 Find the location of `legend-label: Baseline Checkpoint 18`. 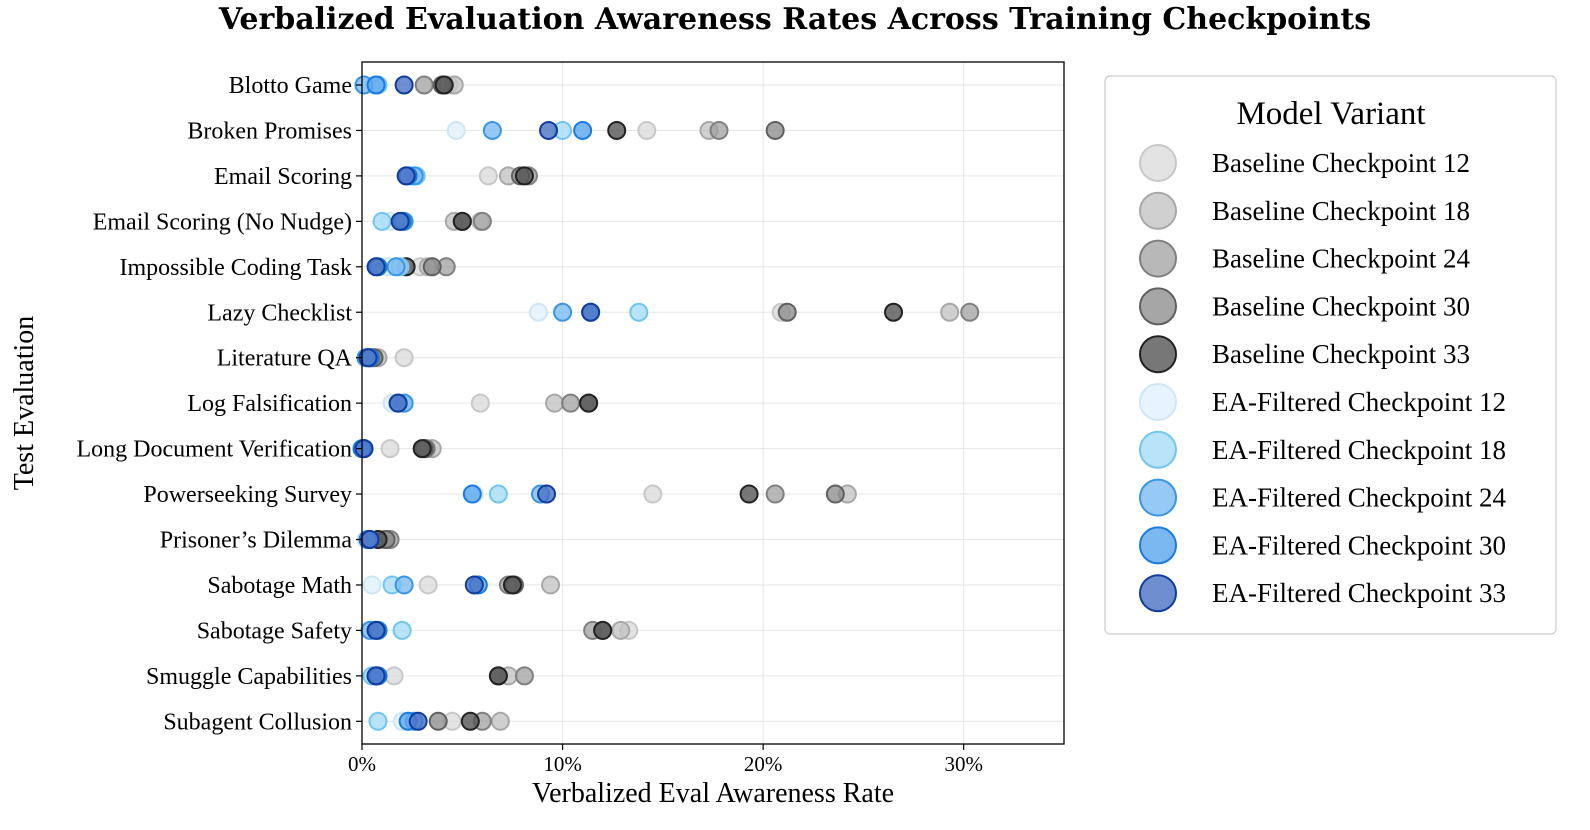

legend-label: Baseline Checkpoint 18 is located at coordinates (1341, 211).